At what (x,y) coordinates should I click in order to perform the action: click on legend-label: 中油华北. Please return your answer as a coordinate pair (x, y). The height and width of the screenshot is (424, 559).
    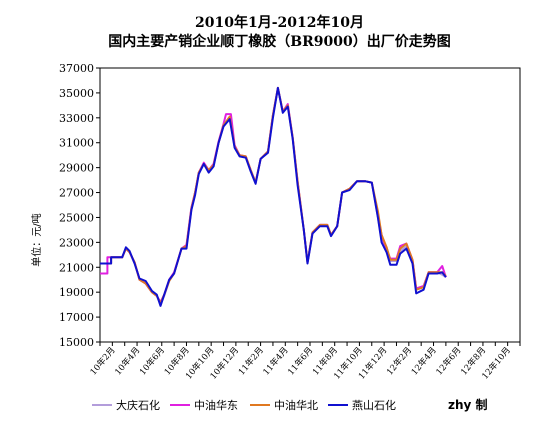
    Looking at the image, I should click on (296, 405).